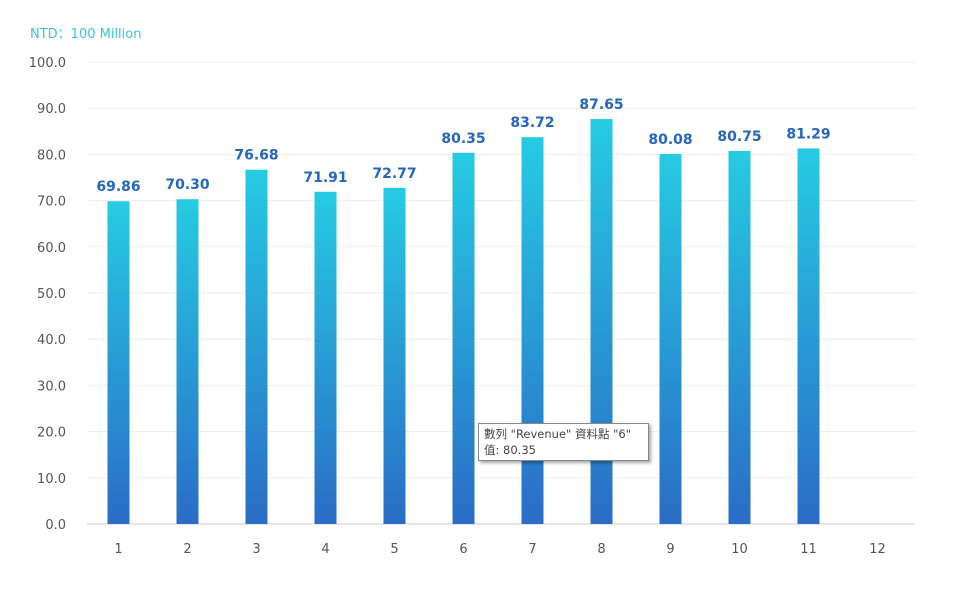  Describe the element at coordinates (877, 549) in the screenshot. I see `x-tick-label: 12` at that location.